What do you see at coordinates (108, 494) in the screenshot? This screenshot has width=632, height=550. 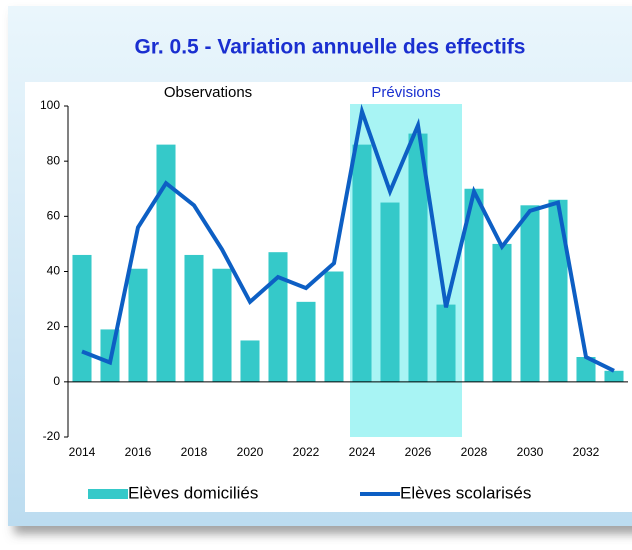 I see `legend-swatch` at bounding box center [108, 494].